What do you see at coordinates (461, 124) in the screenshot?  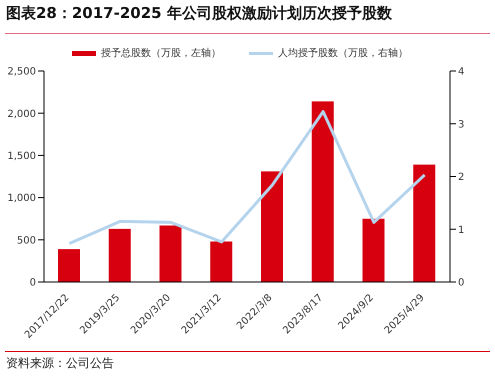 I see `y2-tick-label: 3` at bounding box center [461, 124].